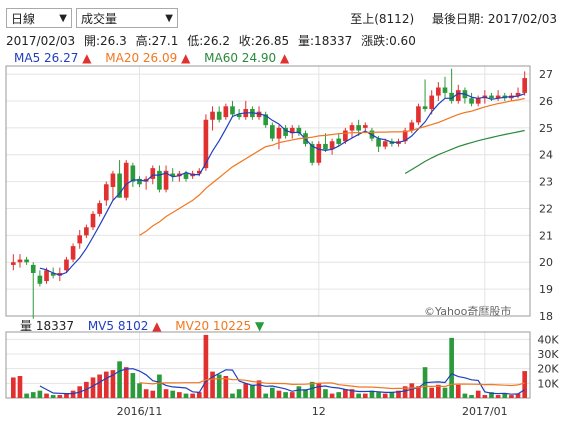  I want to click on x-tick-label: 12, so click(319, 411).